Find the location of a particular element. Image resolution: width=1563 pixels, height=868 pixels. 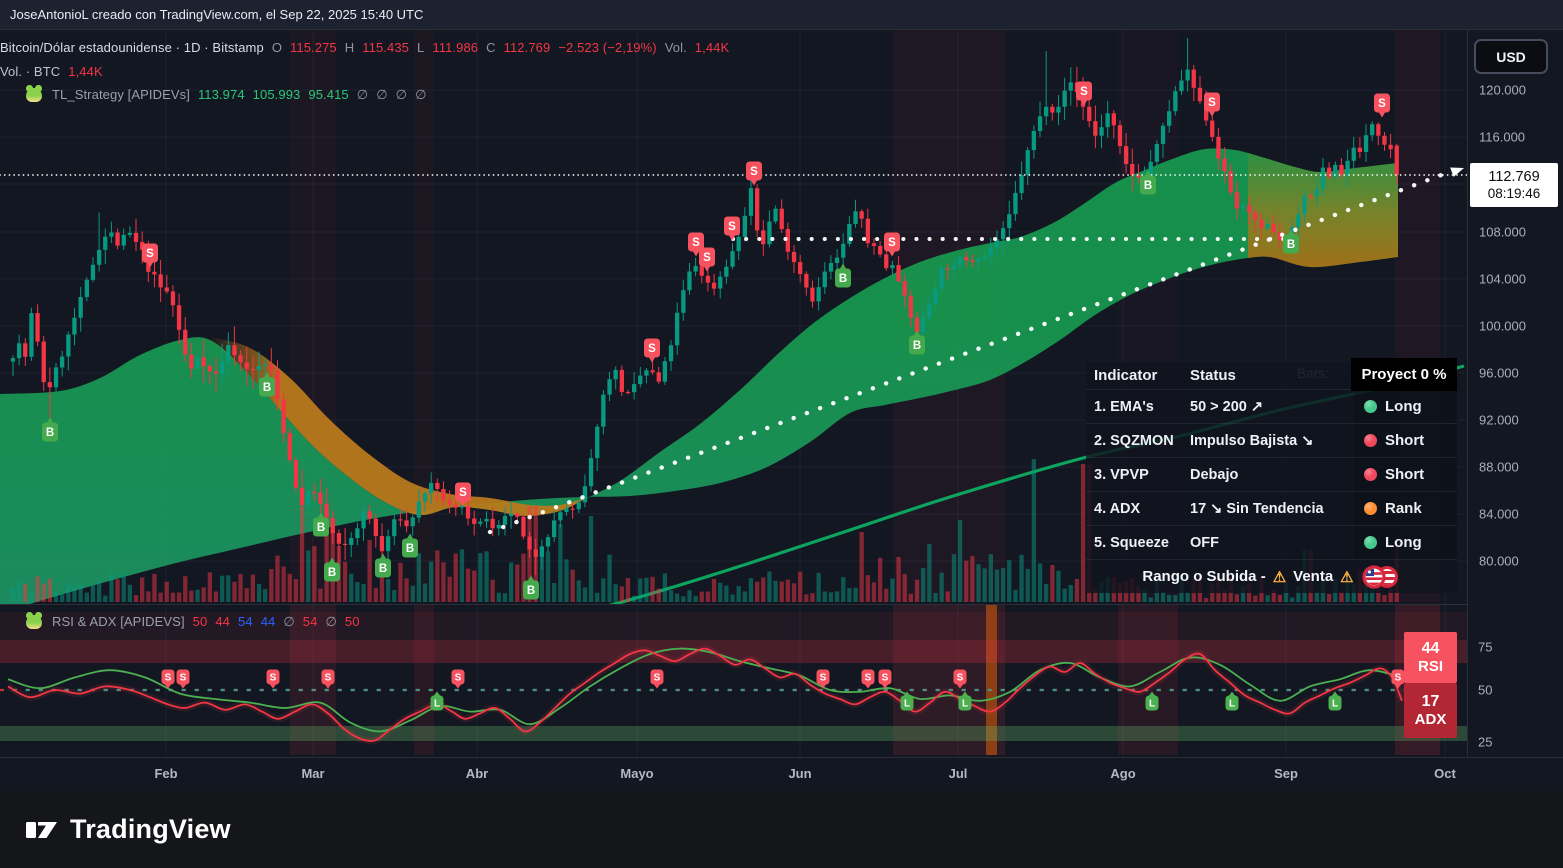

rsi-tick-label: 75 is located at coordinates (1485, 647).